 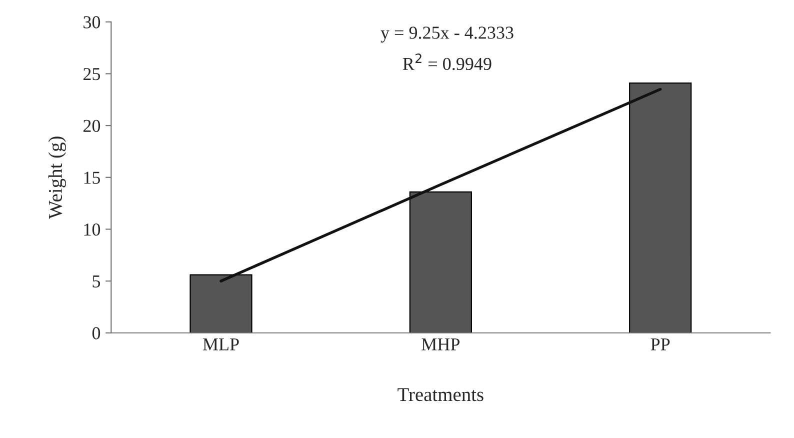 What do you see at coordinates (92, 178) in the screenshot?
I see `y-tick-label: 15` at bounding box center [92, 178].